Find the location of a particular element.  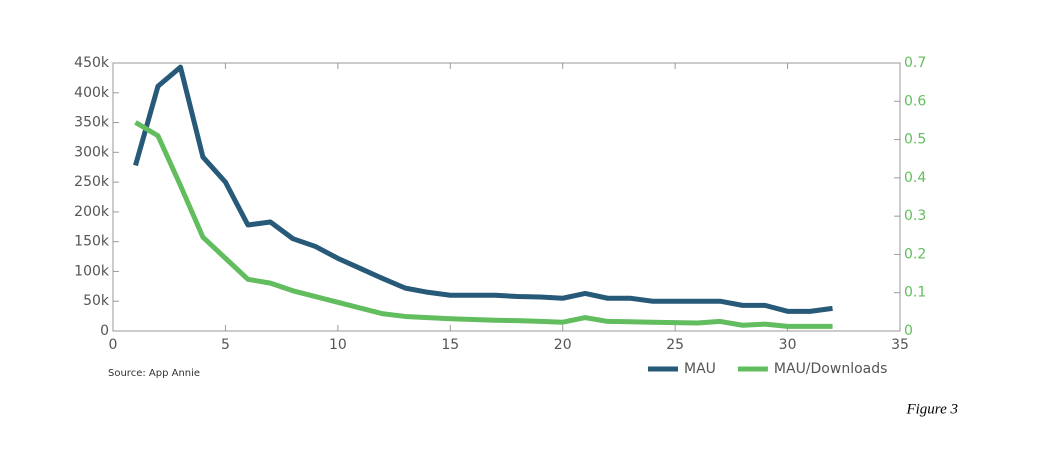

y-tick-label: 100k is located at coordinates (92, 271).